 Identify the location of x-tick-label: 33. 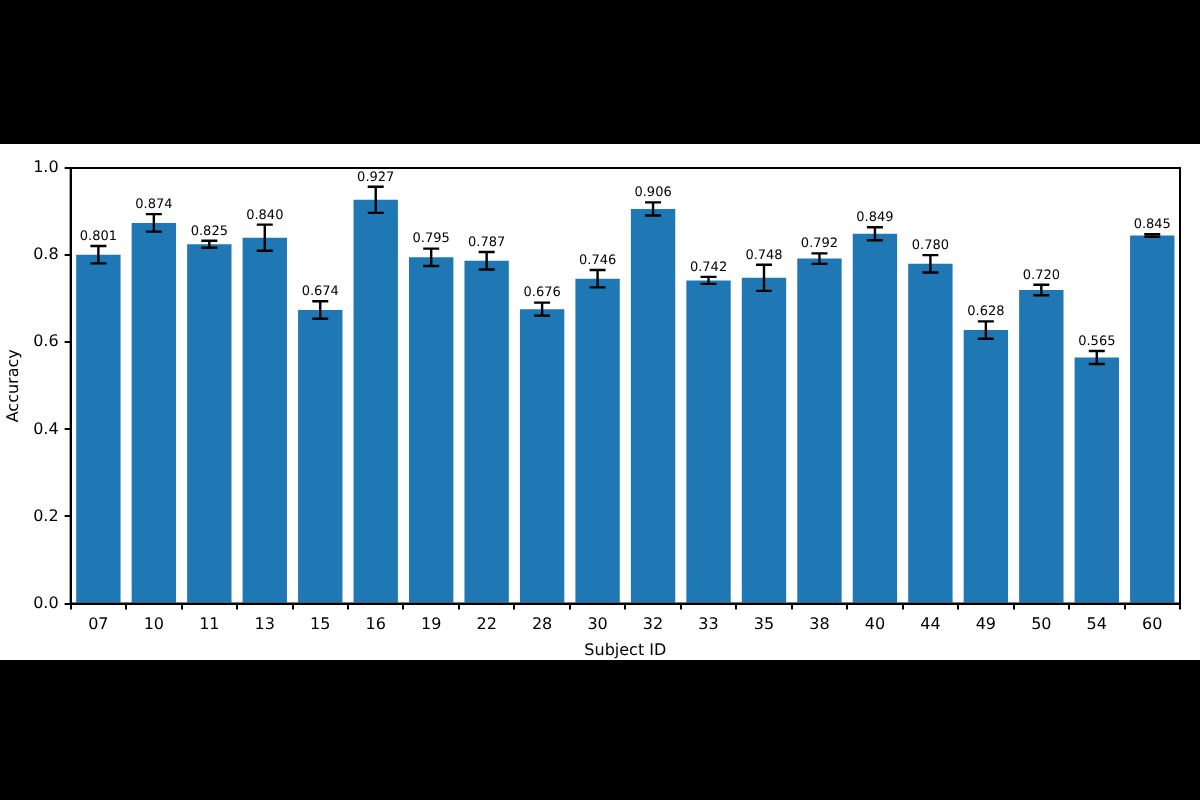
(708, 624).